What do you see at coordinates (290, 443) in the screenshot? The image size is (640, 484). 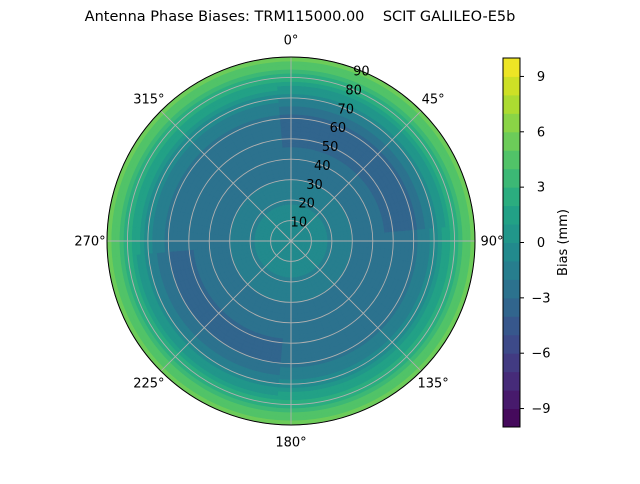 I see `angular-tick-label: 180°` at bounding box center [290, 443].